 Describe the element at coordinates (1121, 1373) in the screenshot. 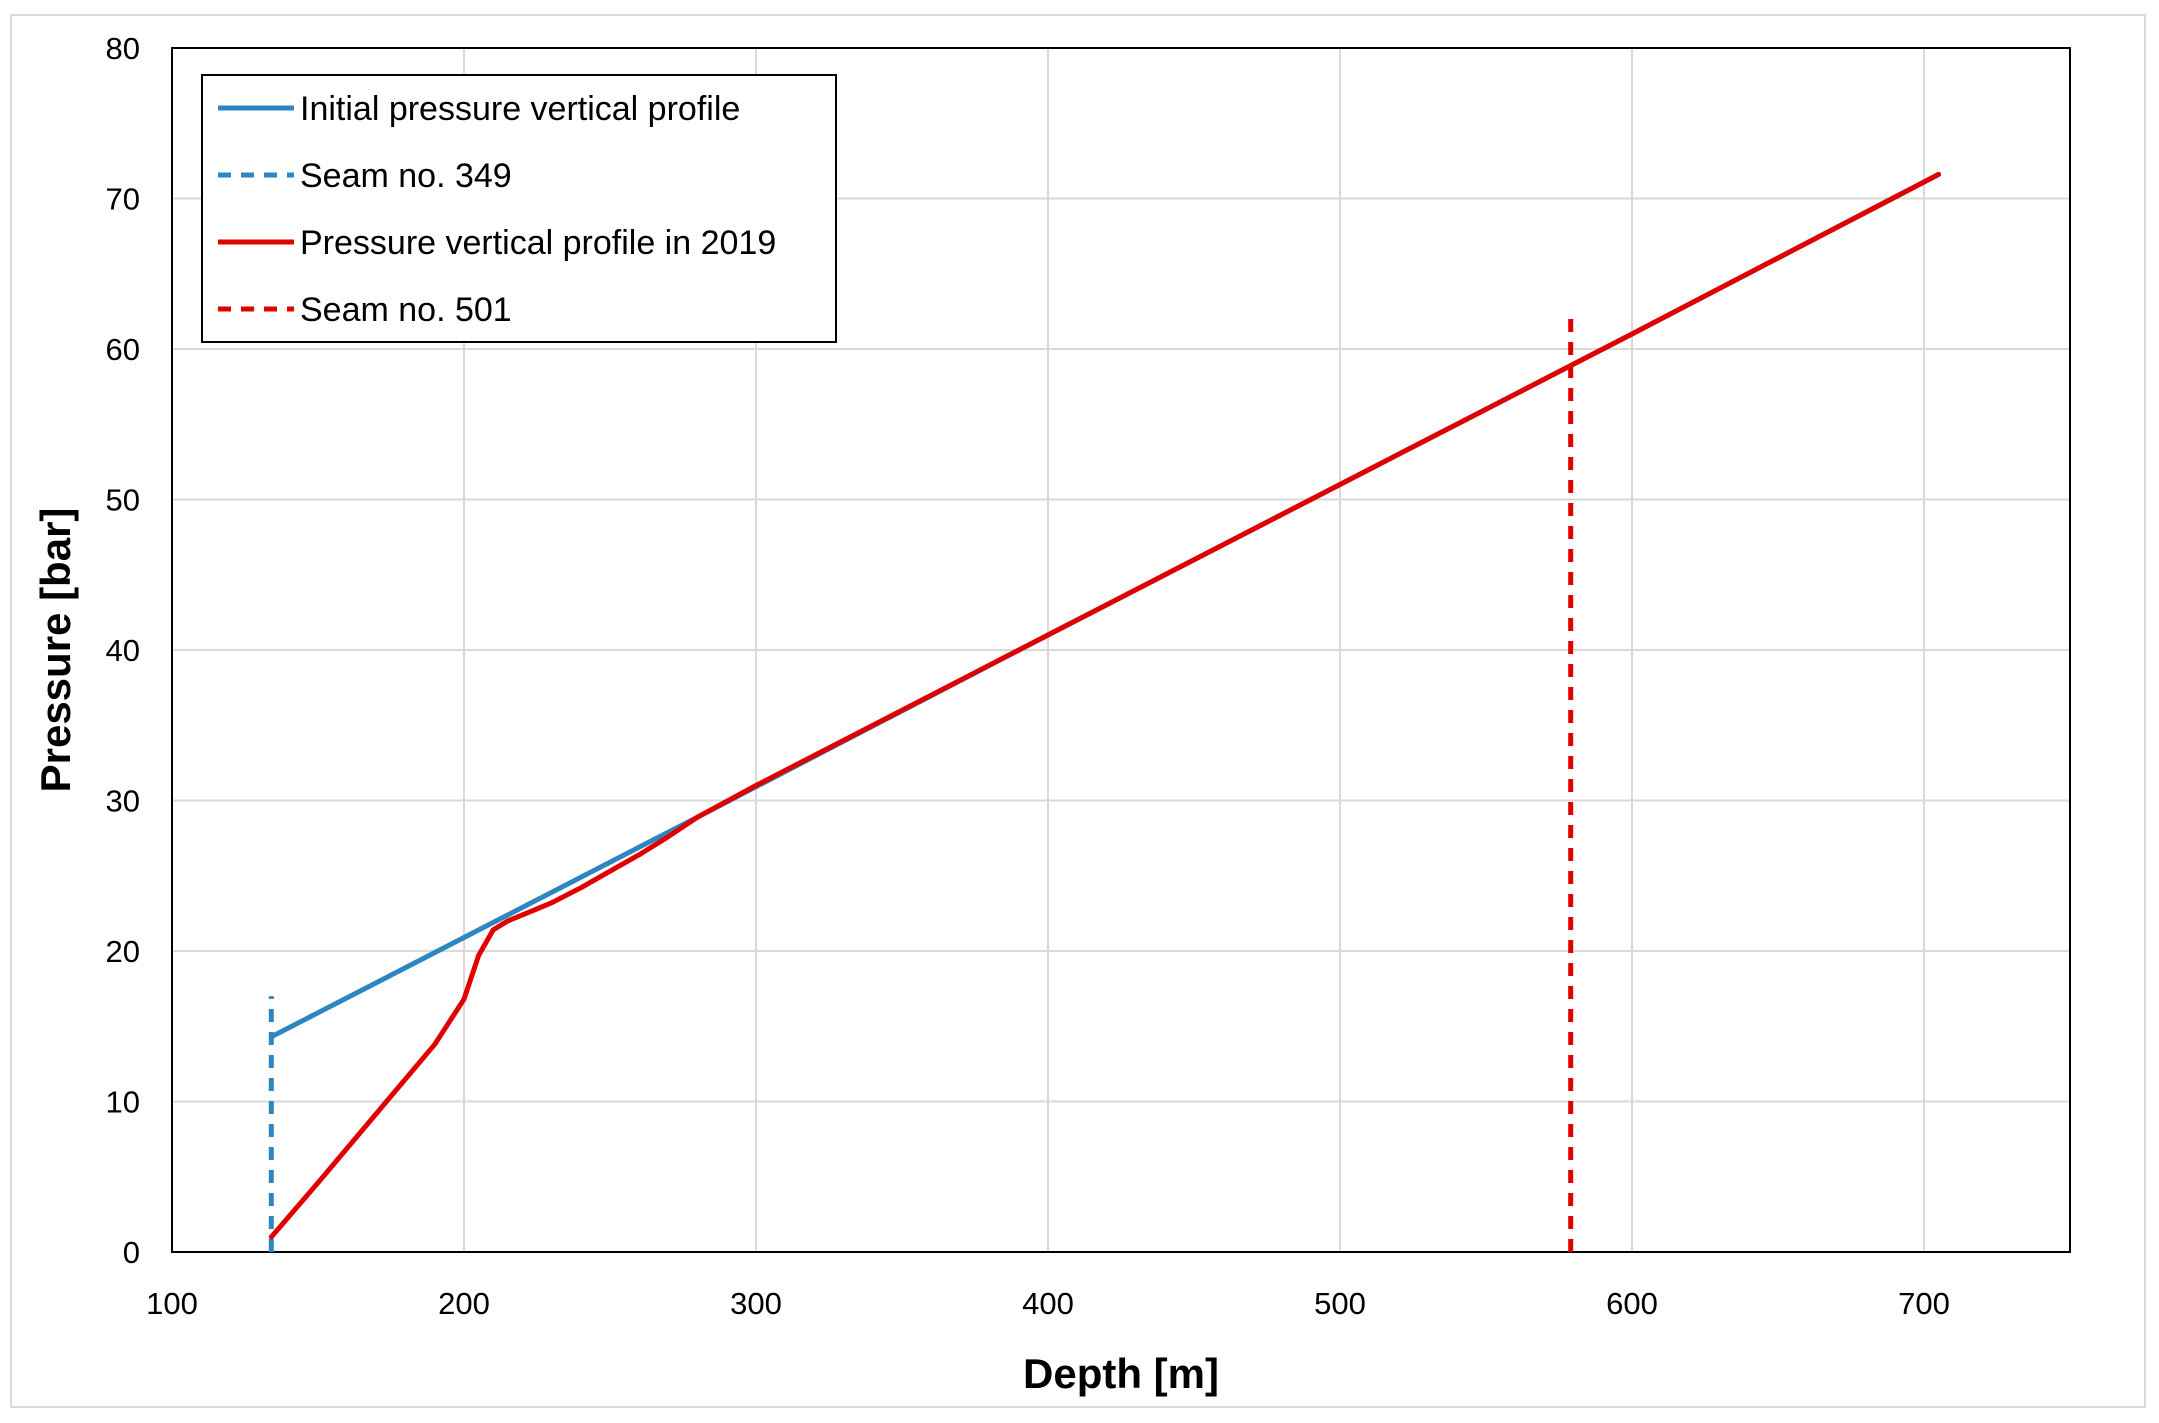

I see `x-axis-title: Depth [m]` at that location.